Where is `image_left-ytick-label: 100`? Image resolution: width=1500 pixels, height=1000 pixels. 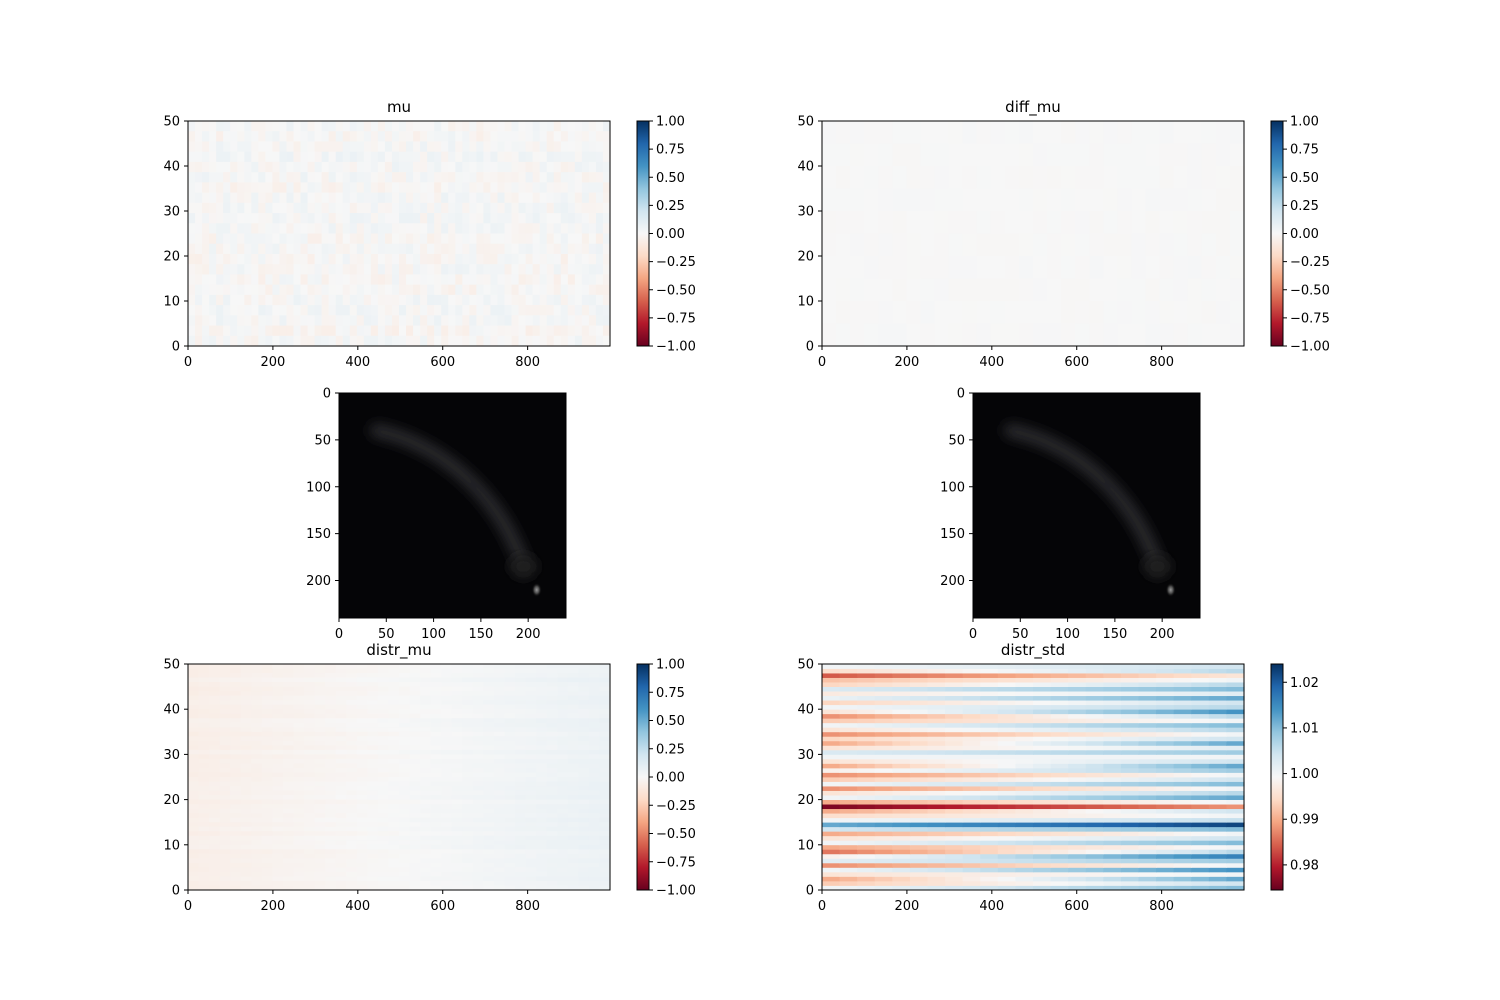
image_left-ytick-label: 100 is located at coordinates (318, 487).